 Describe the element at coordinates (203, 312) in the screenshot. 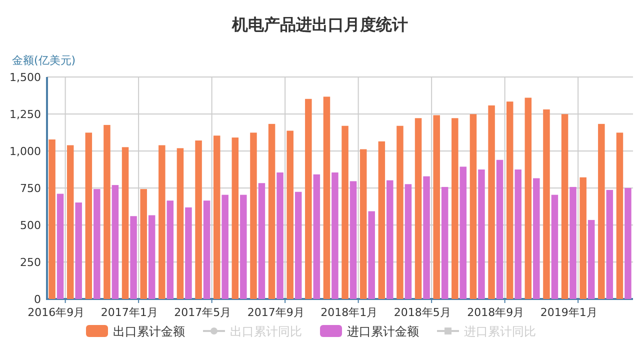

I see `x-tick-label: 2017年5月` at that location.